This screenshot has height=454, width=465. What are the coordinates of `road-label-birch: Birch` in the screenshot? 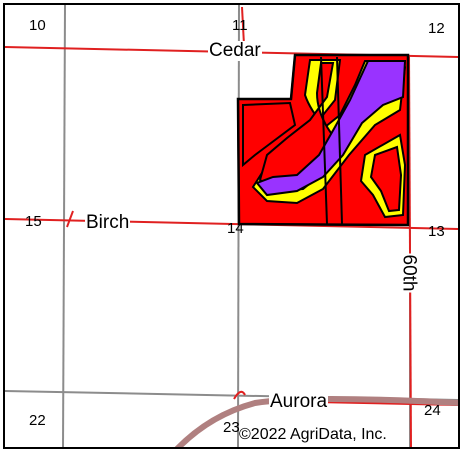 It's located at (108, 222).